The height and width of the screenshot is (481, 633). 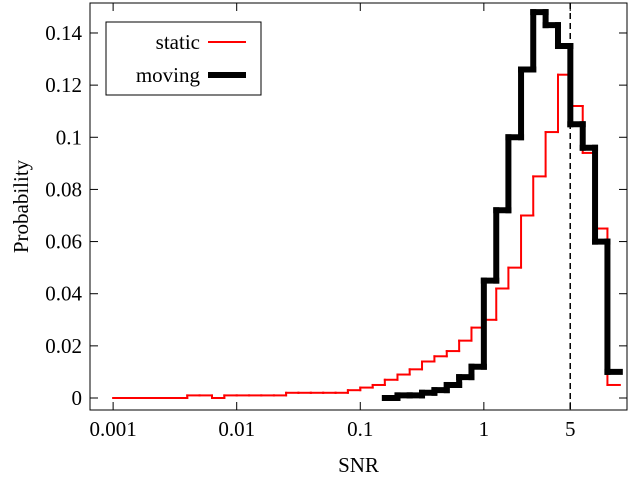 What do you see at coordinates (63, 189) in the screenshot?
I see `y-tick-label: 0.08` at bounding box center [63, 189].